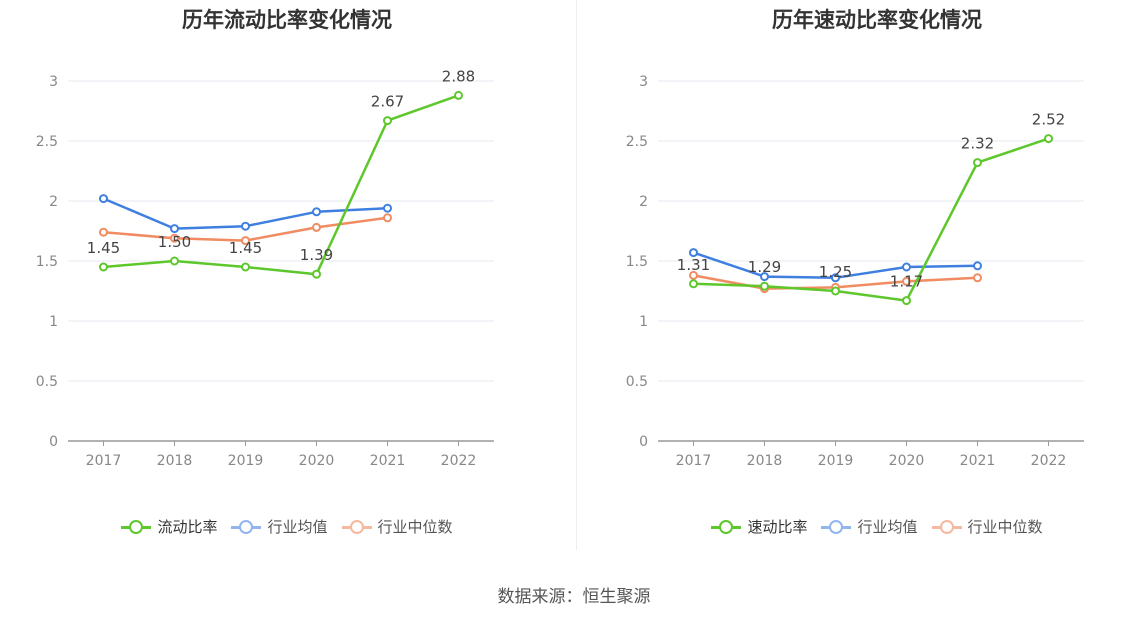 This screenshot has height=619, width=1148. I want to click on data-label: 1.31, so click(693, 265).